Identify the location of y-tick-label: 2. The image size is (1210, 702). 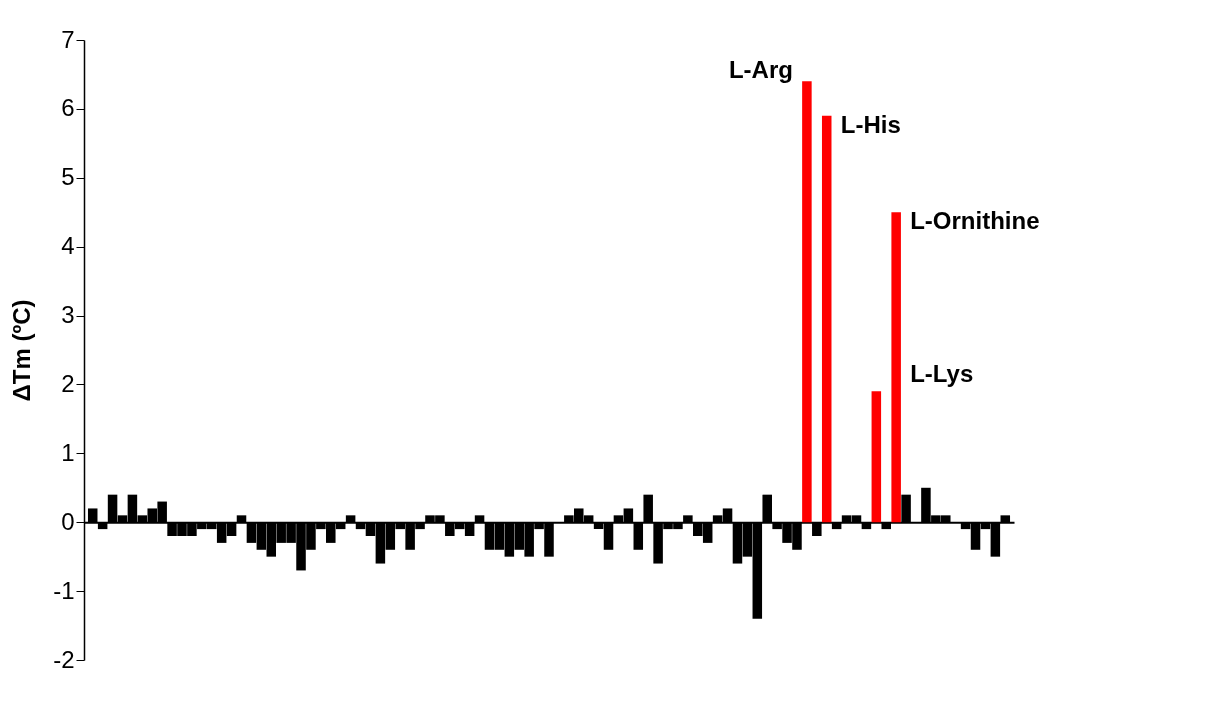
(68, 383).